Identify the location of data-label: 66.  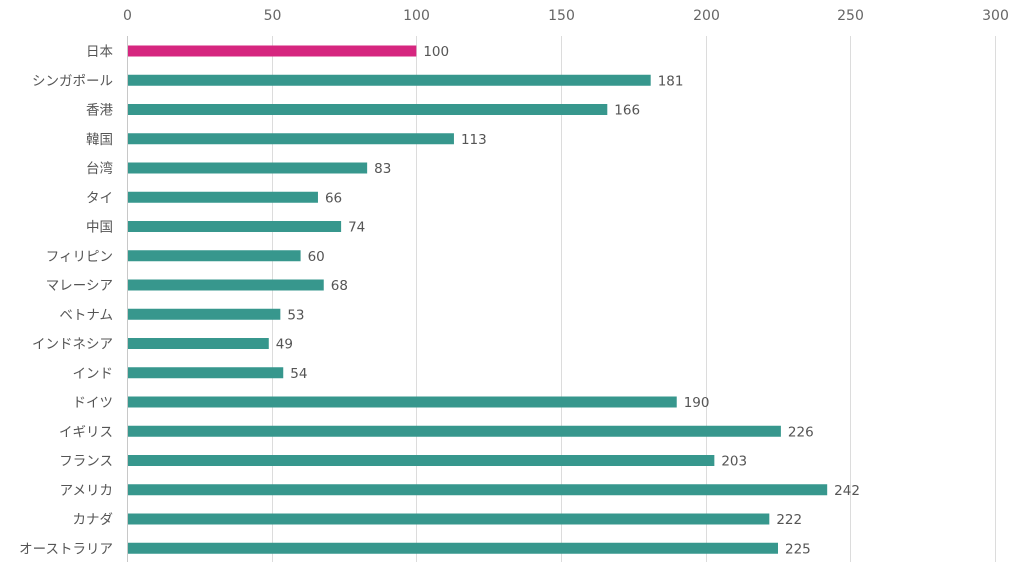
(333, 198).